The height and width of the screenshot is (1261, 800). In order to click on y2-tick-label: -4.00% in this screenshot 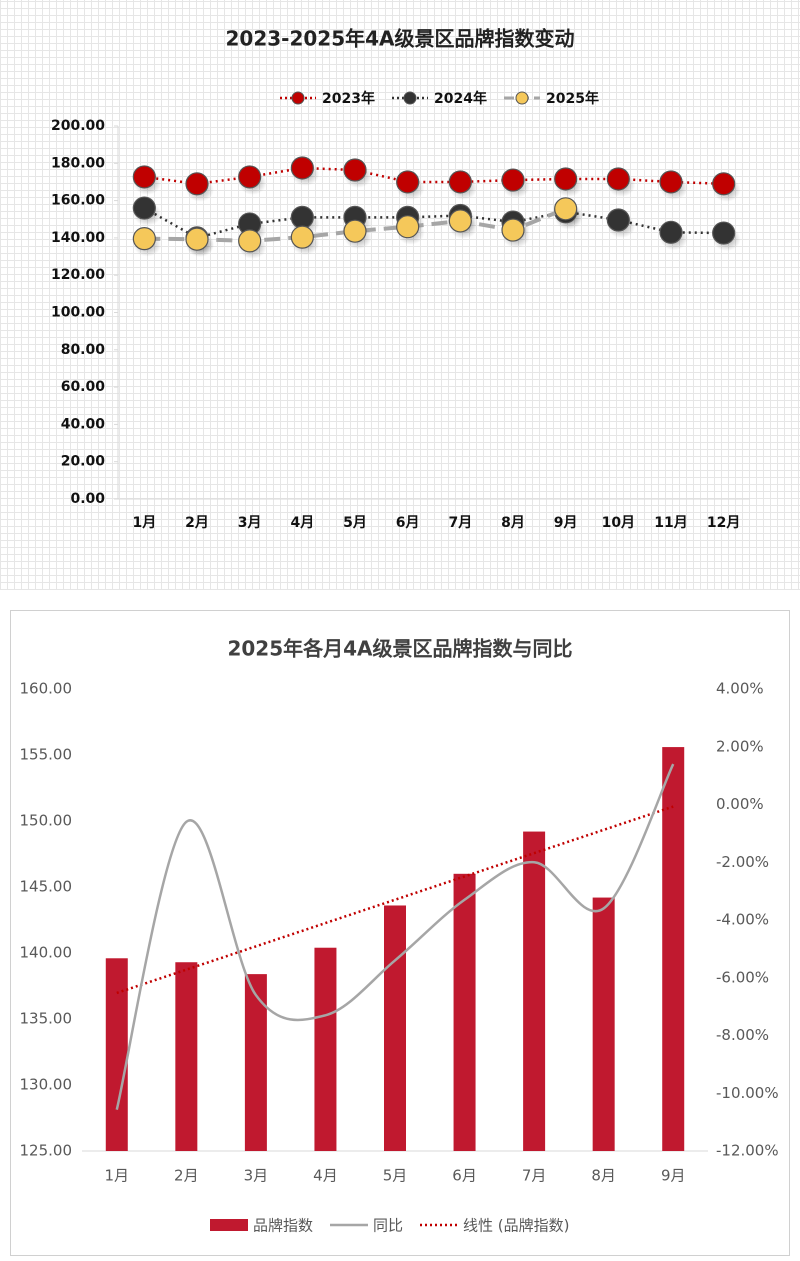, I will do `click(742, 920)`.